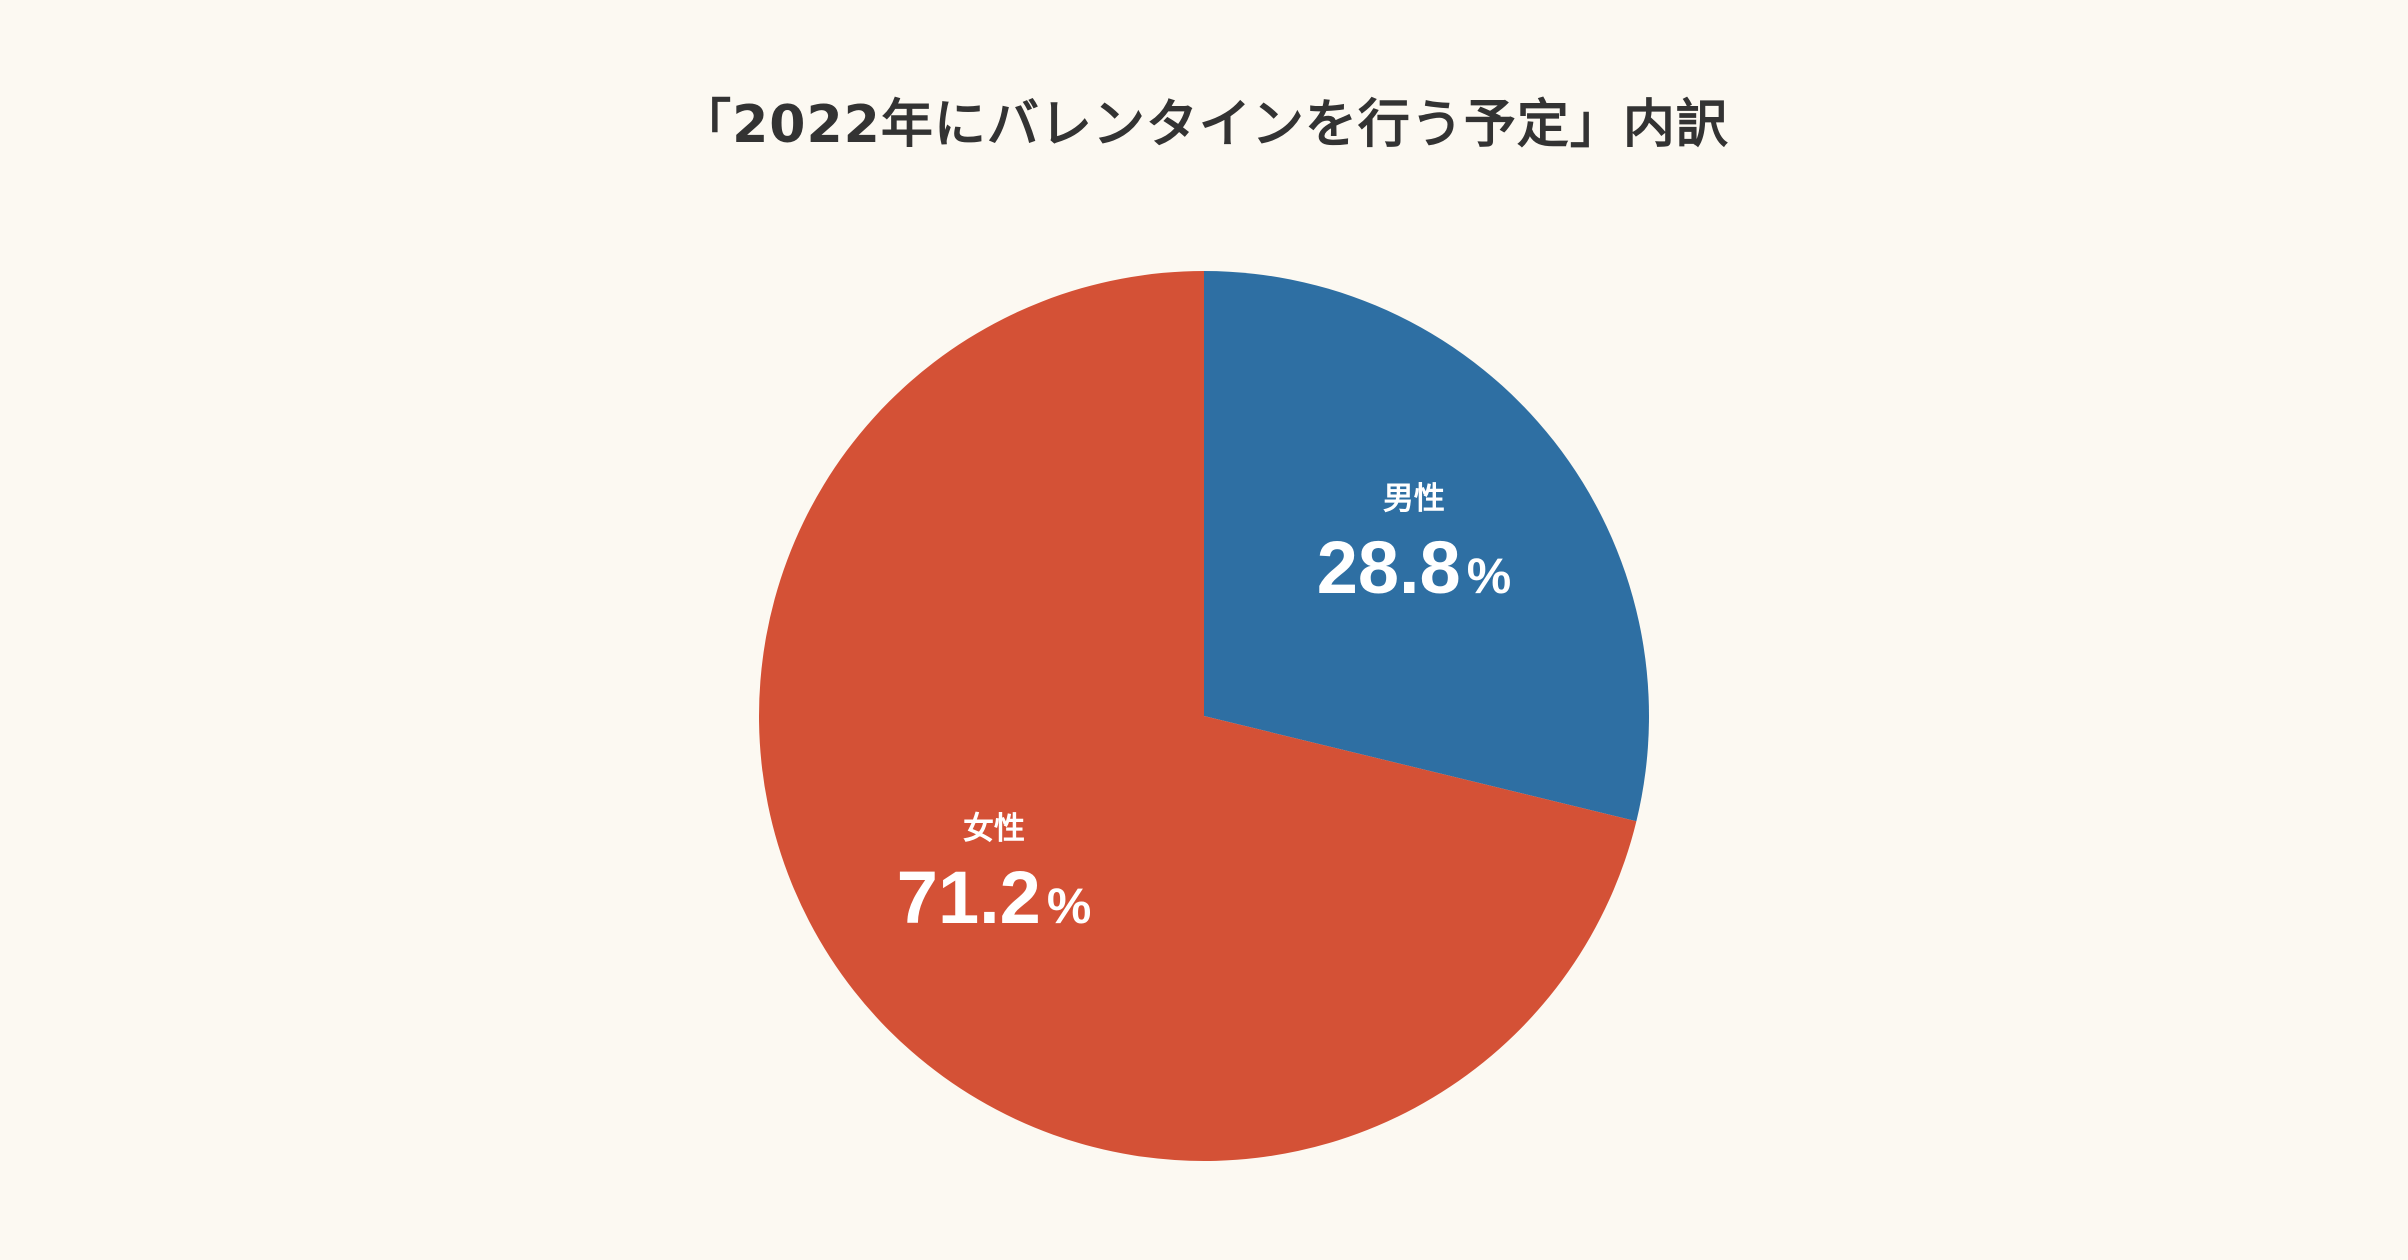 The width and height of the screenshot is (2408, 1260). Describe the element at coordinates (969, 897) in the screenshot. I see `slice-value-number-1: 71.2` at that location.